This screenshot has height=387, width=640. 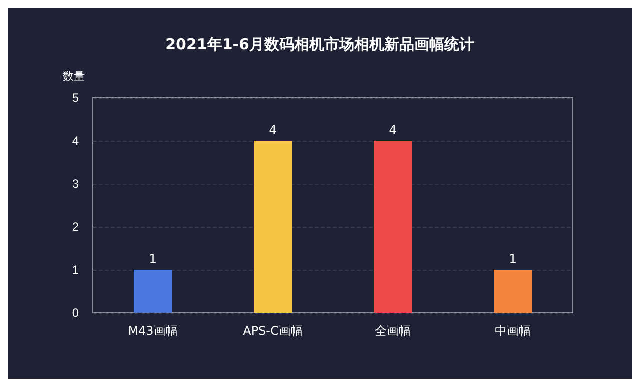 What do you see at coordinates (320, 45) in the screenshot?
I see `chart-title: 2021年1-6月数码相机市场相机新品画幅统计` at bounding box center [320, 45].